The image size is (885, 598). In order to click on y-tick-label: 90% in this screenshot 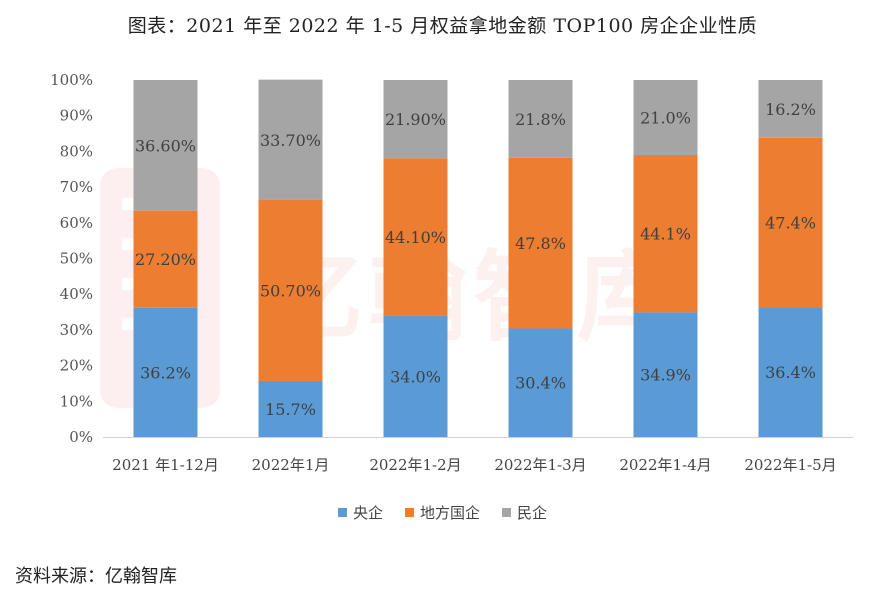, I will do `click(76, 116)`.